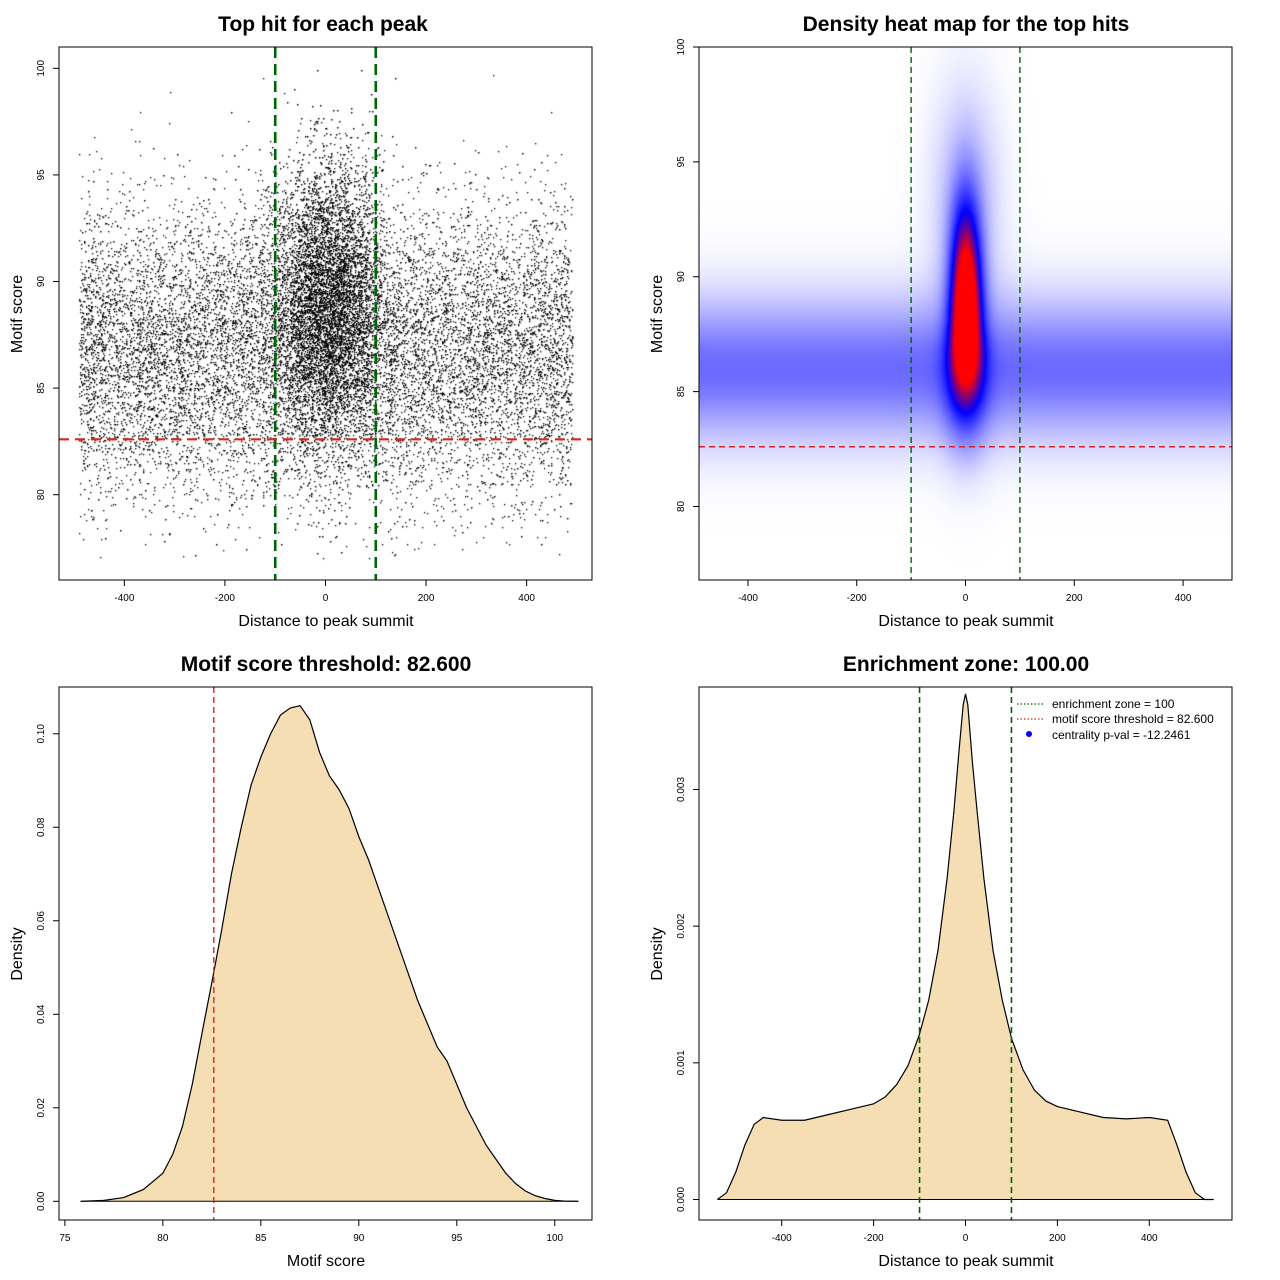 This screenshot has height=1280, width=1280. What do you see at coordinates (17, 953) in the screenshot?
I see `score-density-ylabel: Density` at bounding box center [17, 953].